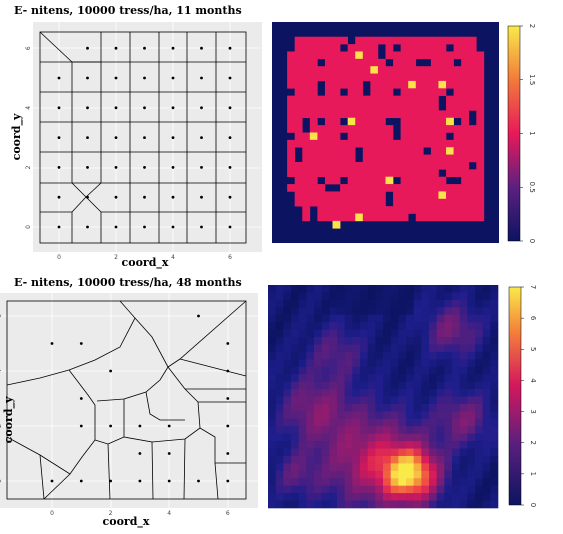 Image resolution: width=563 pixels, height=534 pixels. Describe the element at coordinates (128, 10) in the screenshot. I see `panel-1-title: E- nitens, 10000 tress/ha, 11 months` at that location.